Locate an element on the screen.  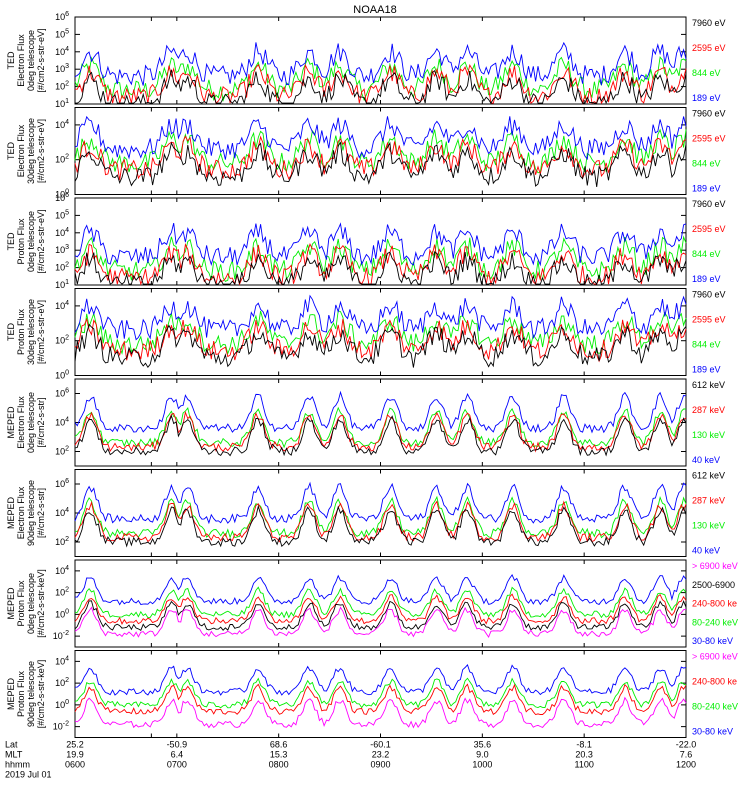
legend-ted-proton-30: 2595 eV is located at coordinates (709, 320).